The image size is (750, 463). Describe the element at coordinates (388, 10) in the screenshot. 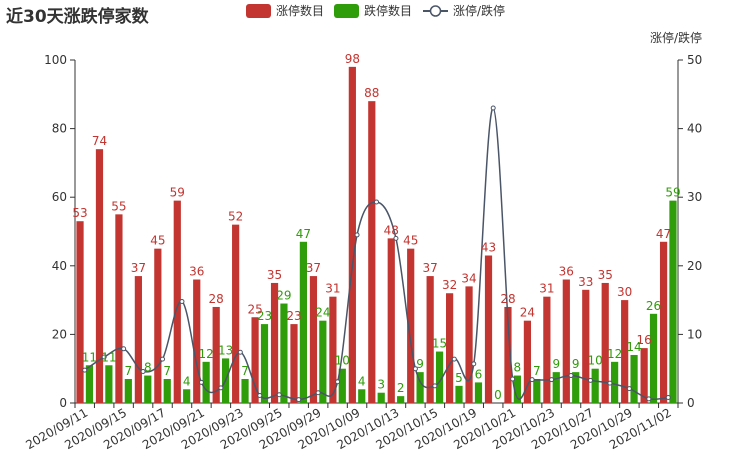

I see `legend-label-limit-down: 跌停数目` at that location.